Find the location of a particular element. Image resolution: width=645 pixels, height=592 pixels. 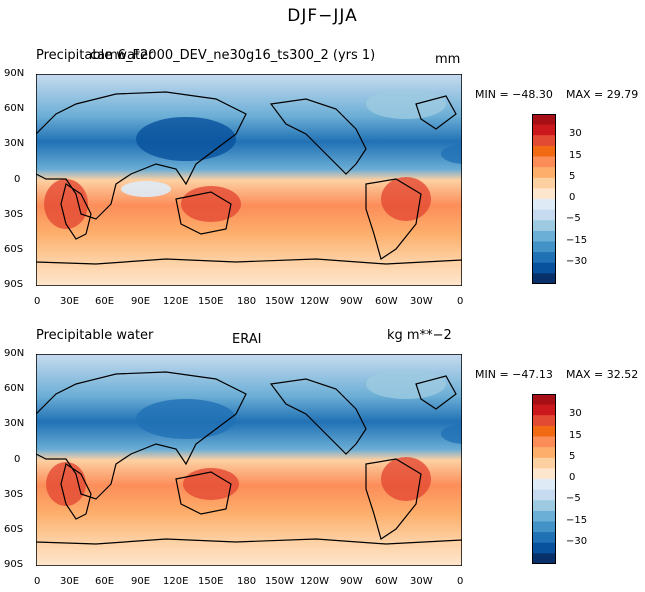

colorbar-model is located at coordinates (544, 199).